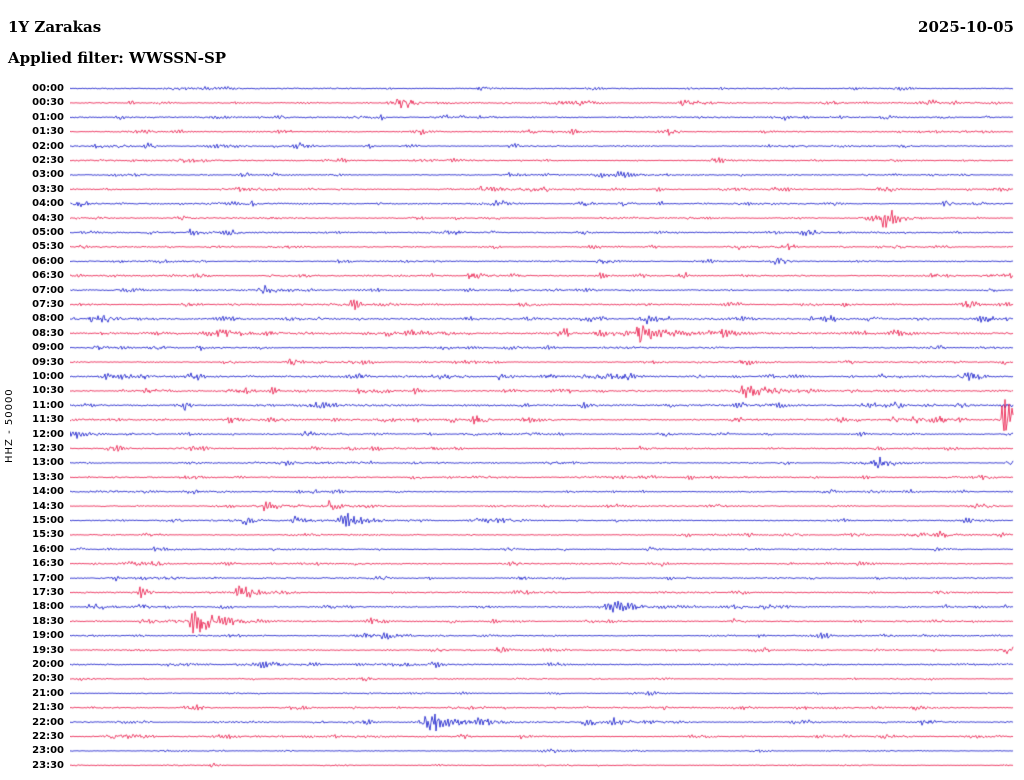 The height and width of the screenshot is (780, 1024). What do you see at coordinates (48, 290) in the screenshot?
I see `time-label: 07:00` at bounding box center [48, 290].